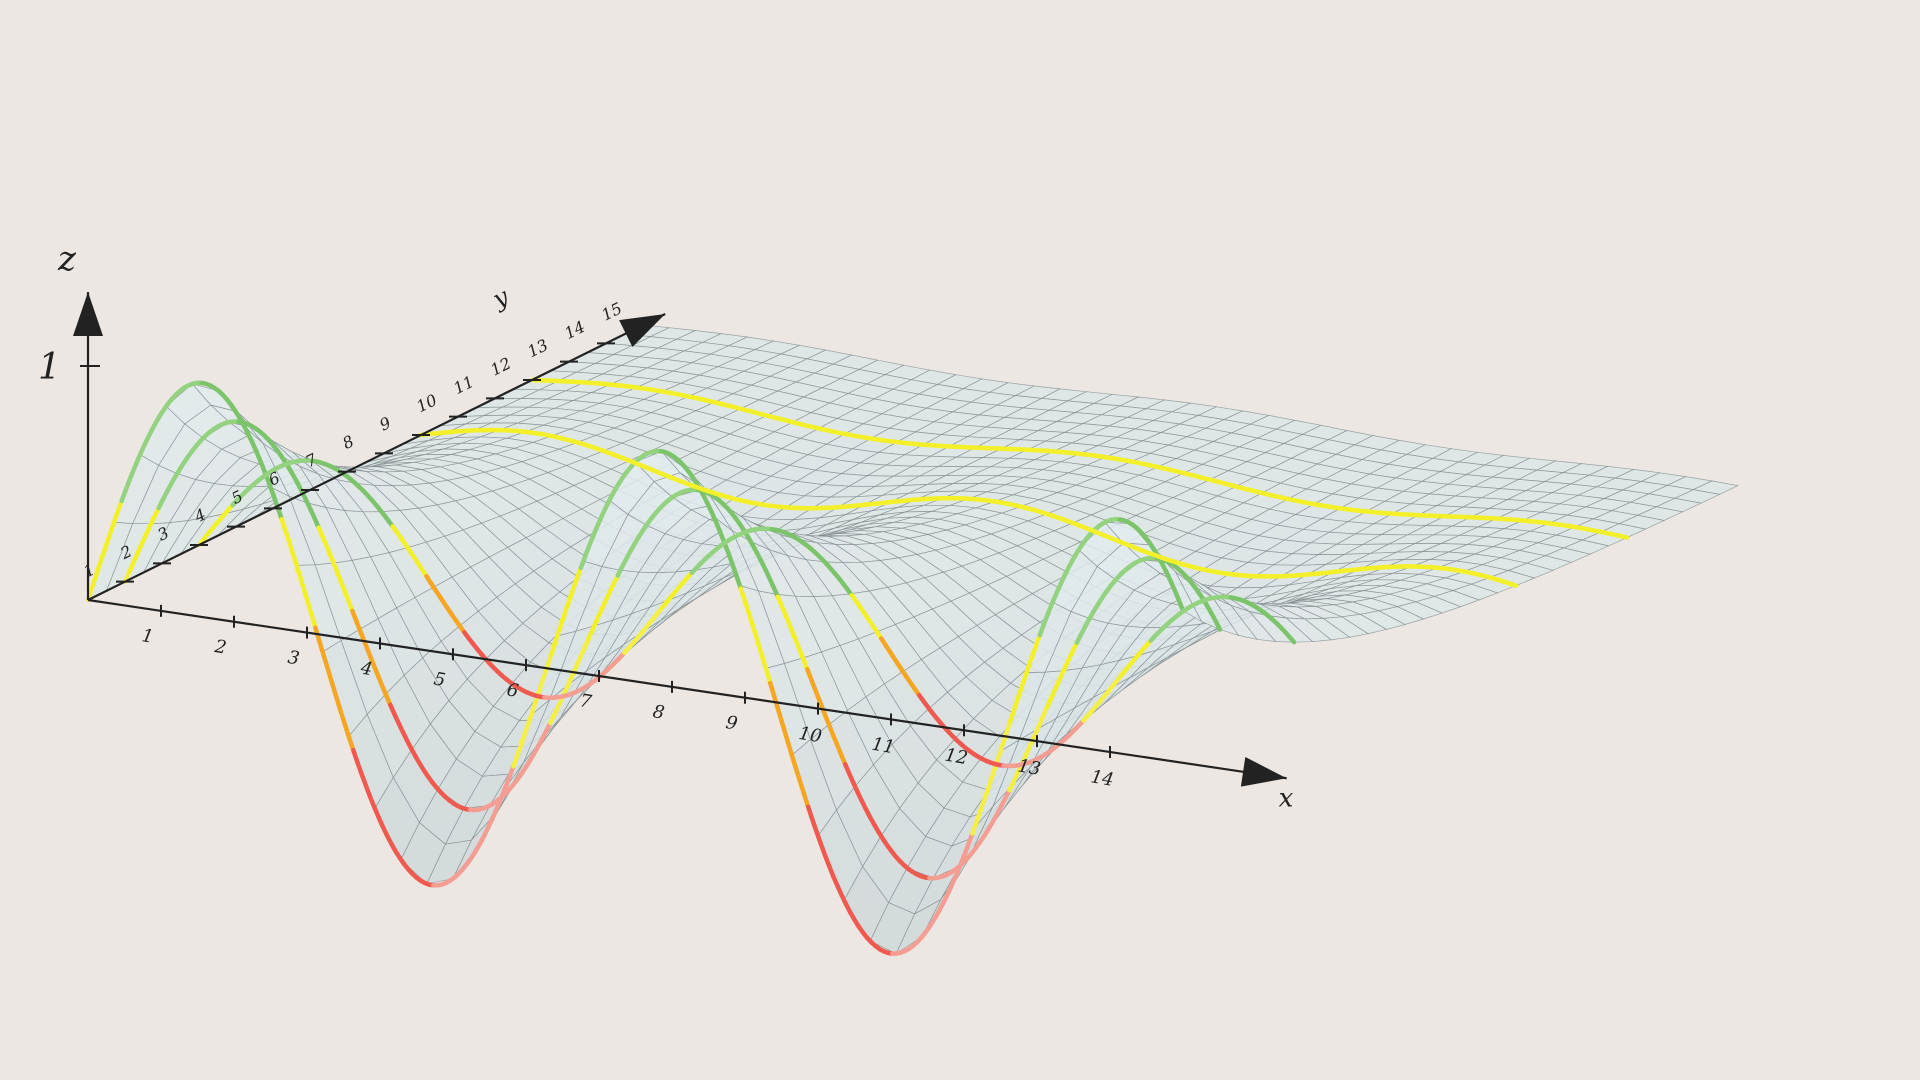 This screenshot has width=1920, height=1080. I want to click on z-tick-label: 1, so click(49, 367).